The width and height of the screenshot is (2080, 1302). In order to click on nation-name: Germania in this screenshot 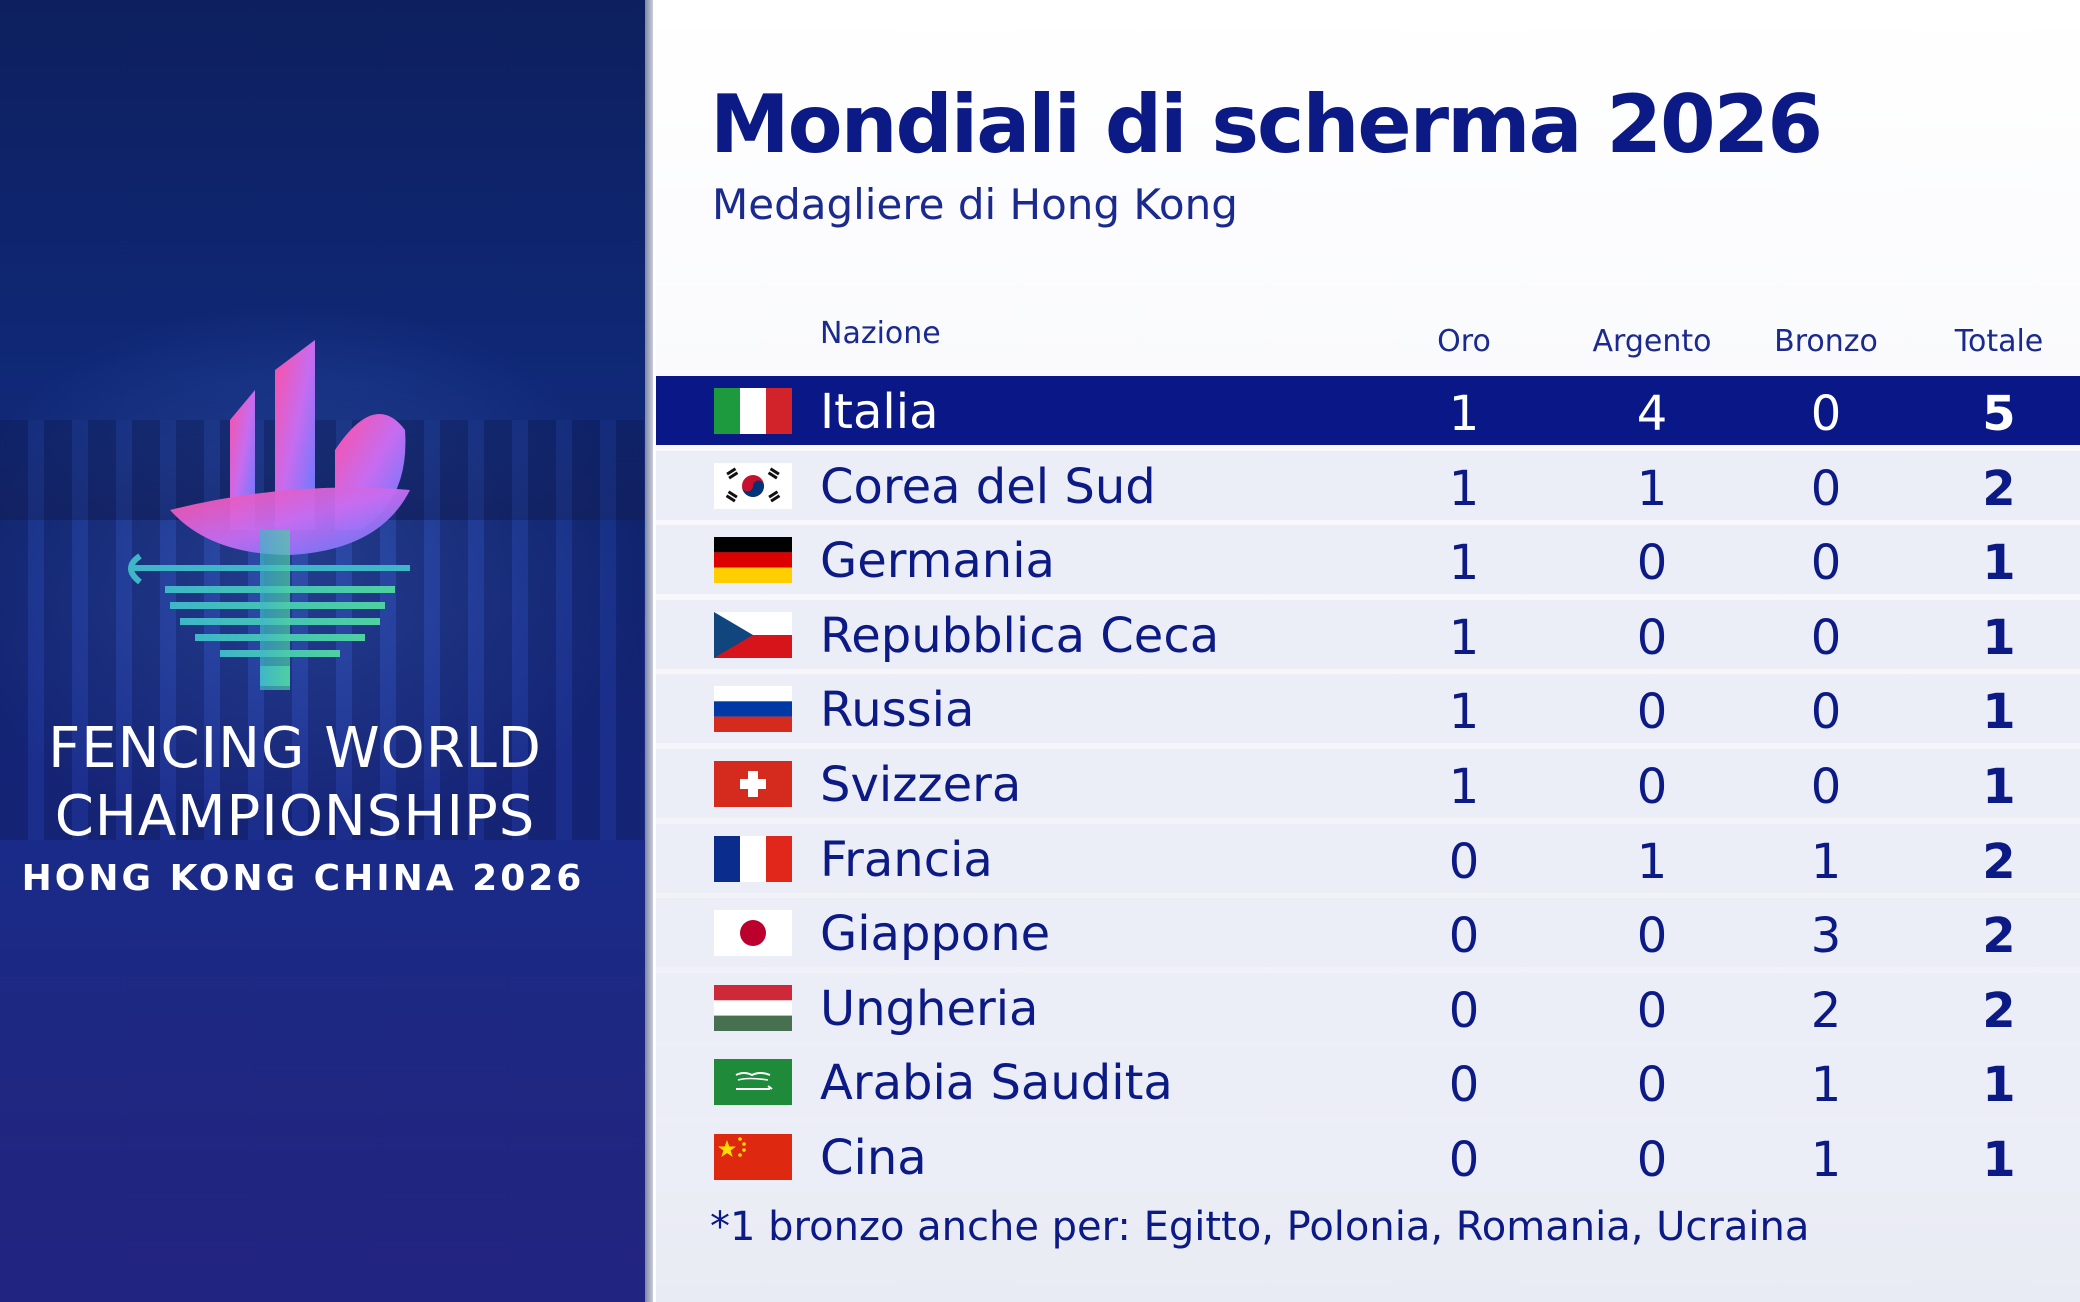, I will do `click(937, 561)`.